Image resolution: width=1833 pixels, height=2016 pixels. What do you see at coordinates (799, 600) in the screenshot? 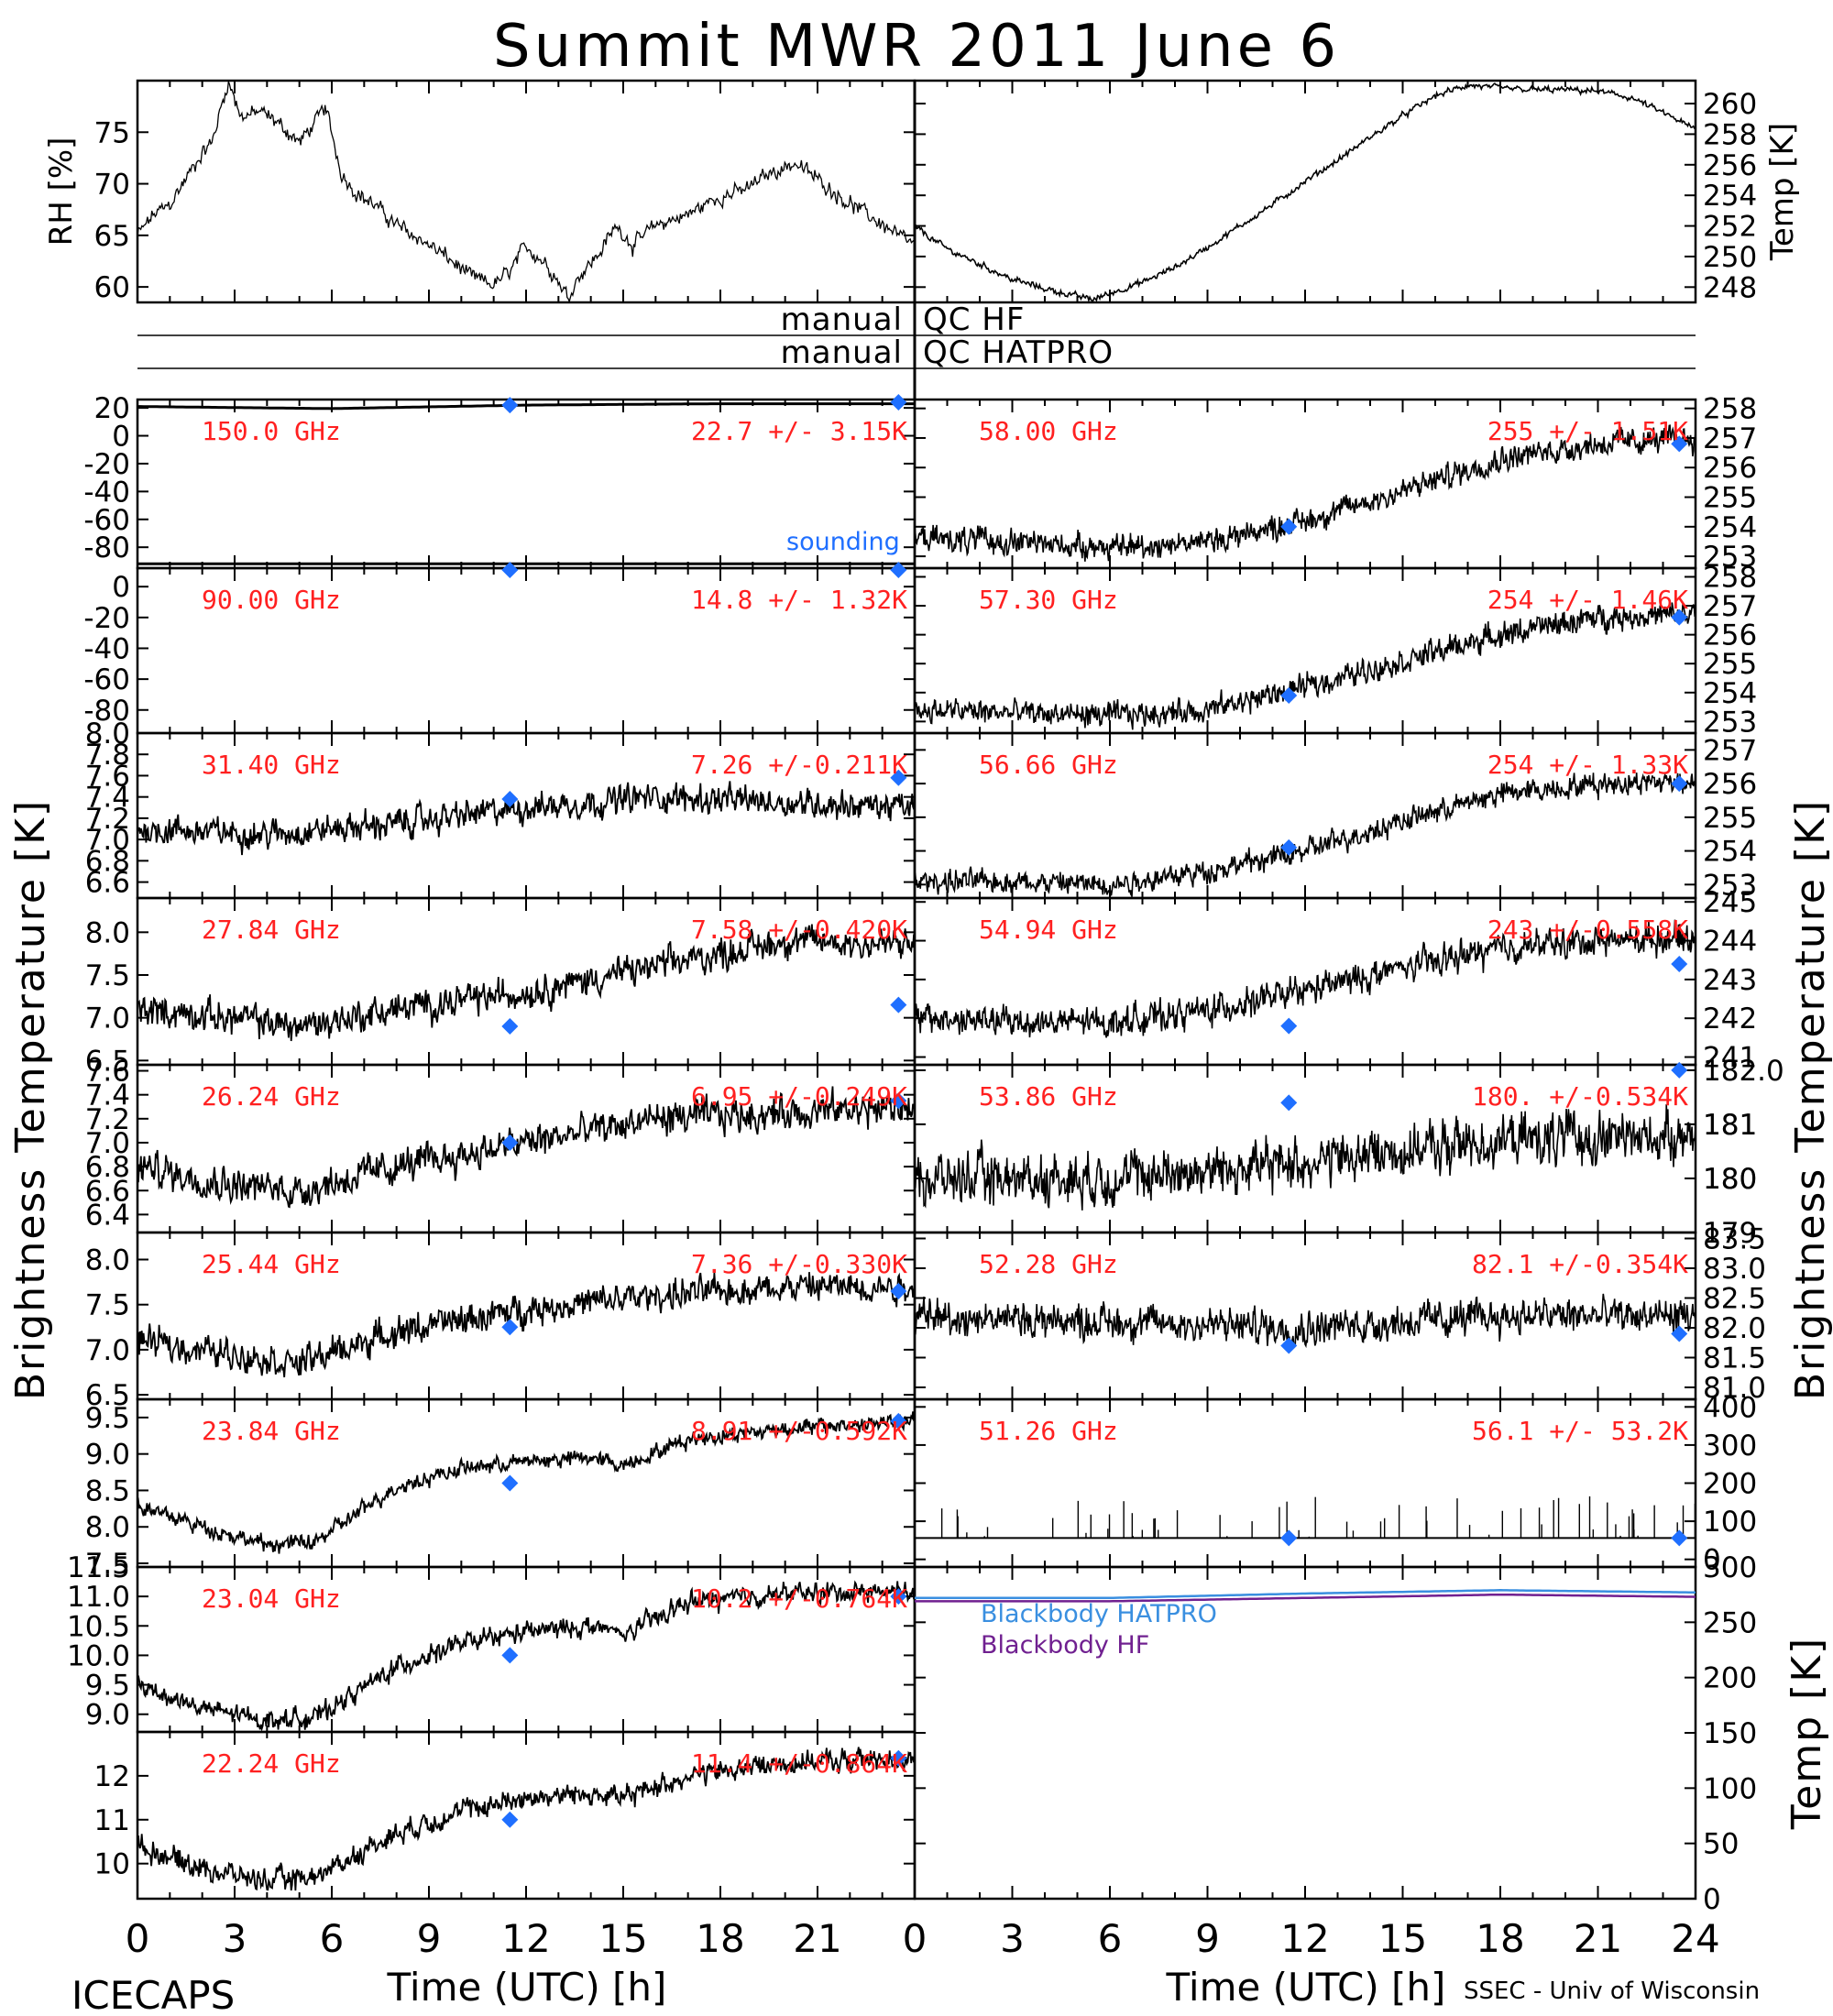
I see `channel-stat: 14.8 +/- 1.32K` at bounding box center [799, 600].